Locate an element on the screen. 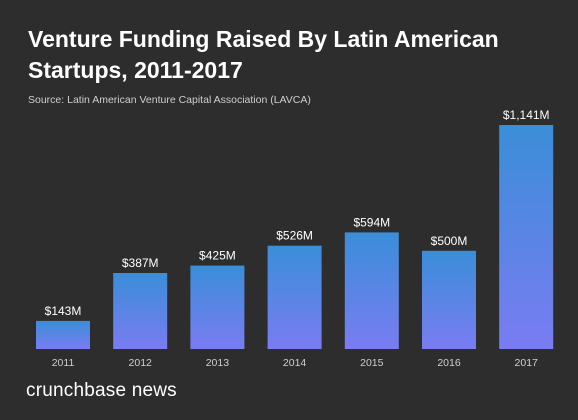  data-label-2014: $526M is located at coordinates (294, 236).